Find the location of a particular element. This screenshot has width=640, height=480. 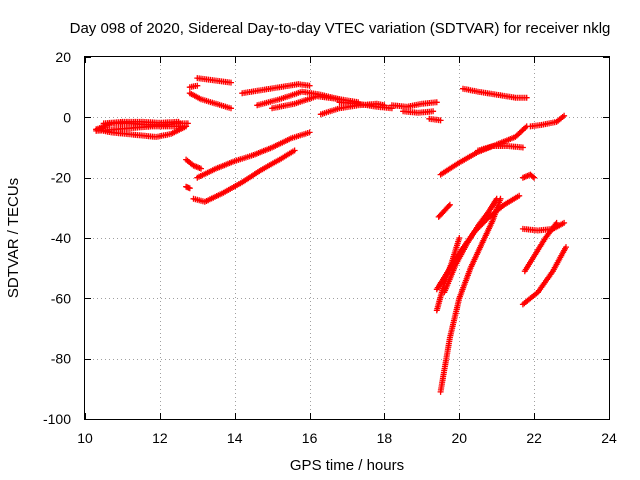

x-tick-label: 16 is located at coordinates (310, 438).